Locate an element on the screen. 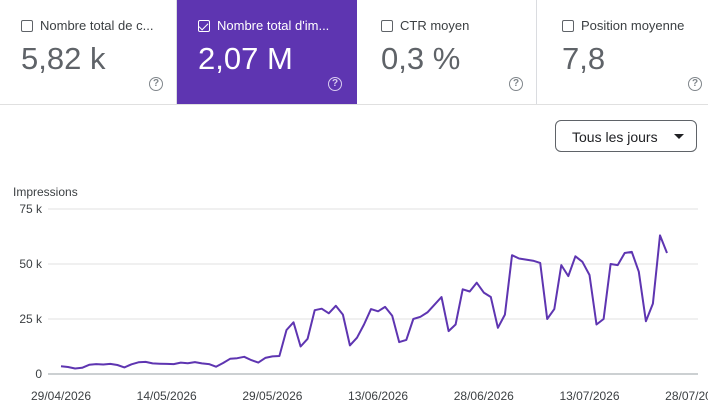  metric-label: CTR moyen is located at coordinates (435, 25).